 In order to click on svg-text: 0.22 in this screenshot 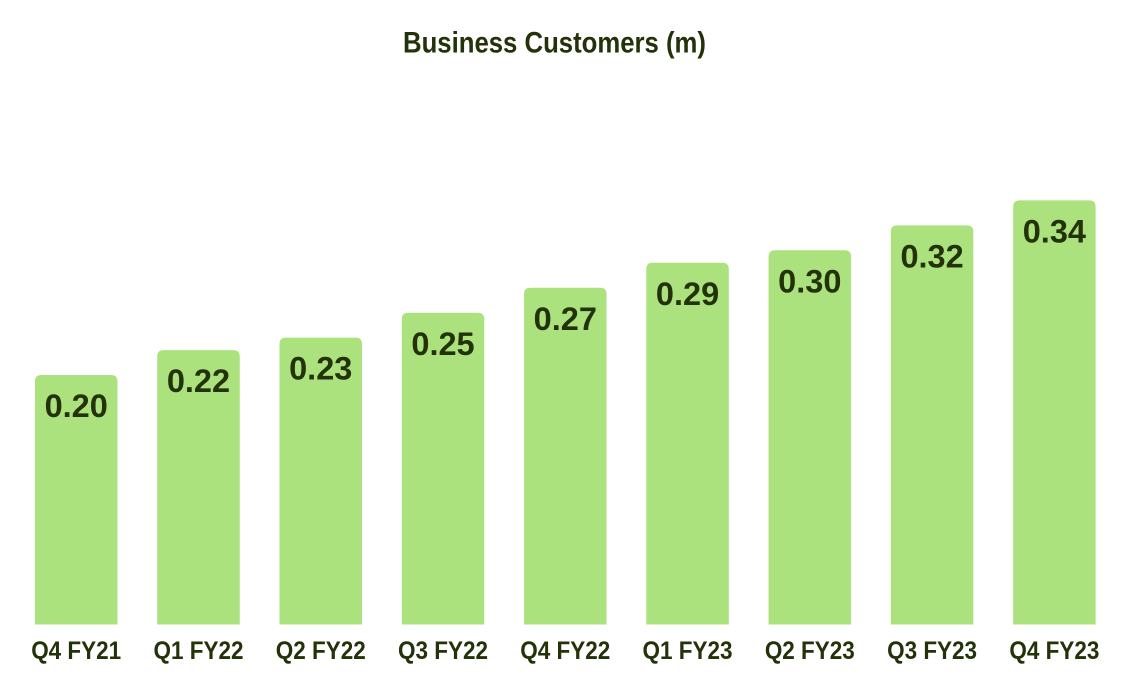, I will do `click(198, 381)`.